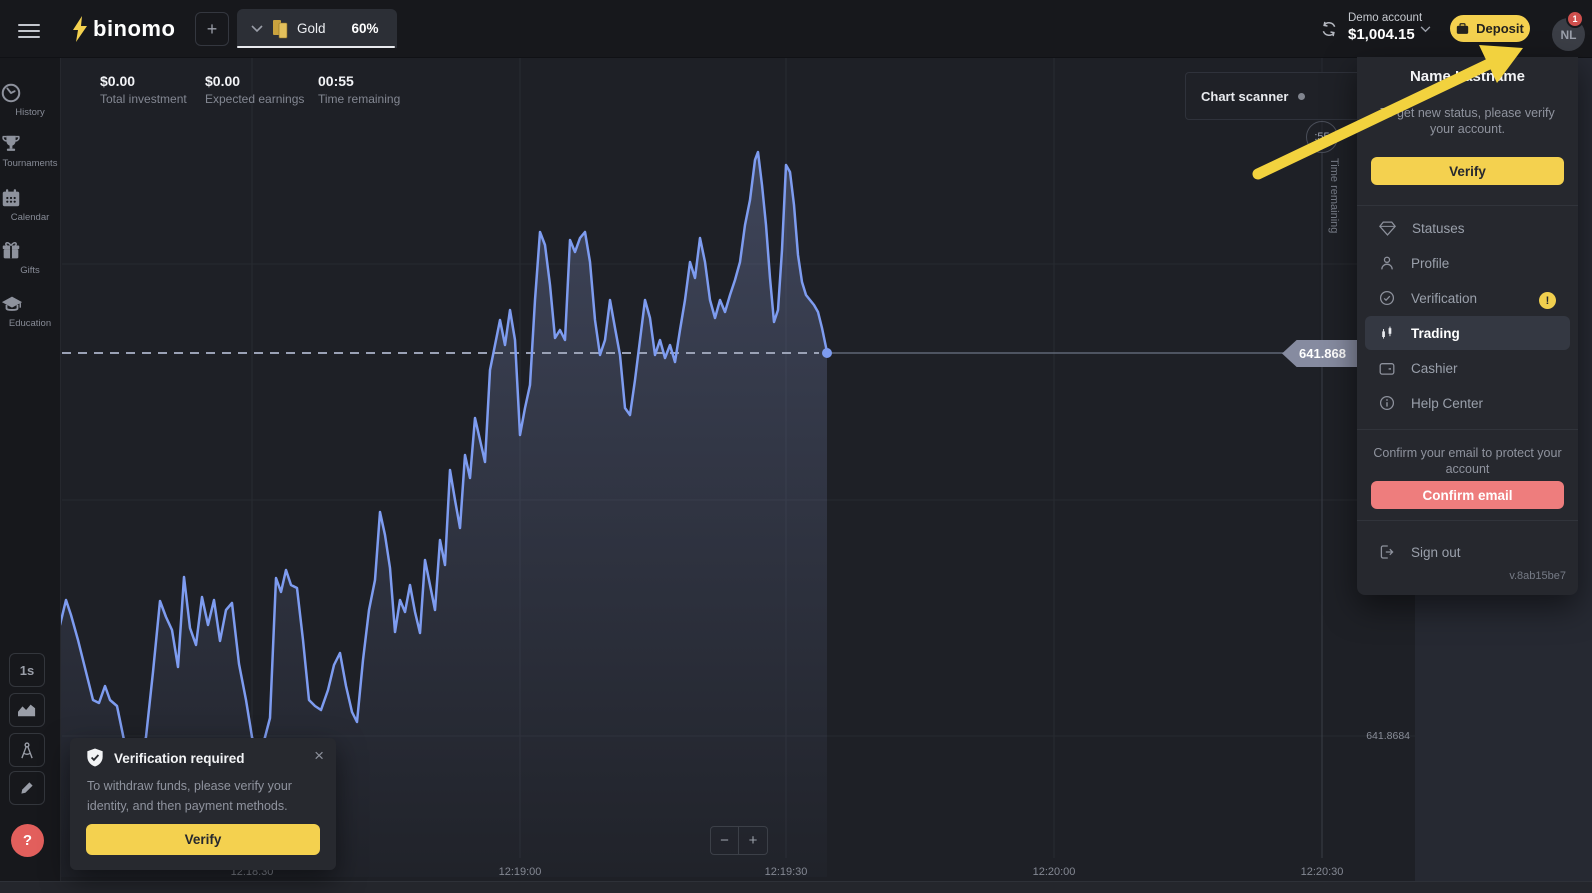 The width and height of the screenshot is (1592, 893). What do you see at coordinates (1435, 333) in the screenshot?
I see `menu-label-trading: Trading` at bounding box center [1435, 333].